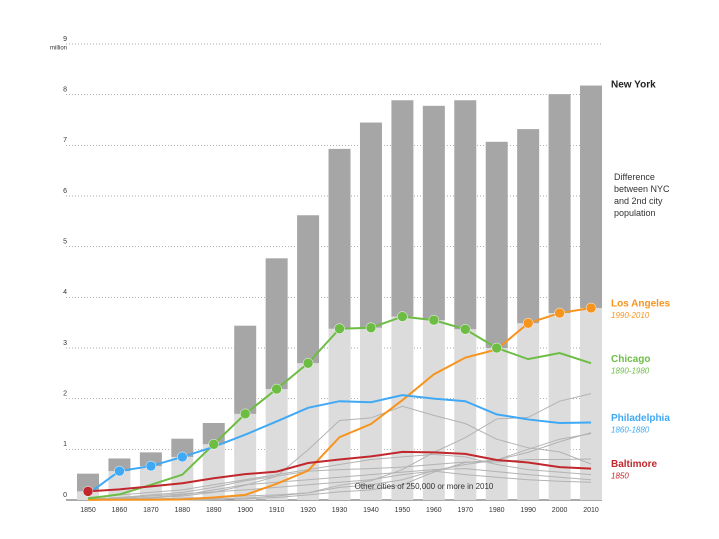  What do you see at coordinates (214, 510) in the screenshot?
I see `x-tick-label: 1890` at bounding box center [214, 510].